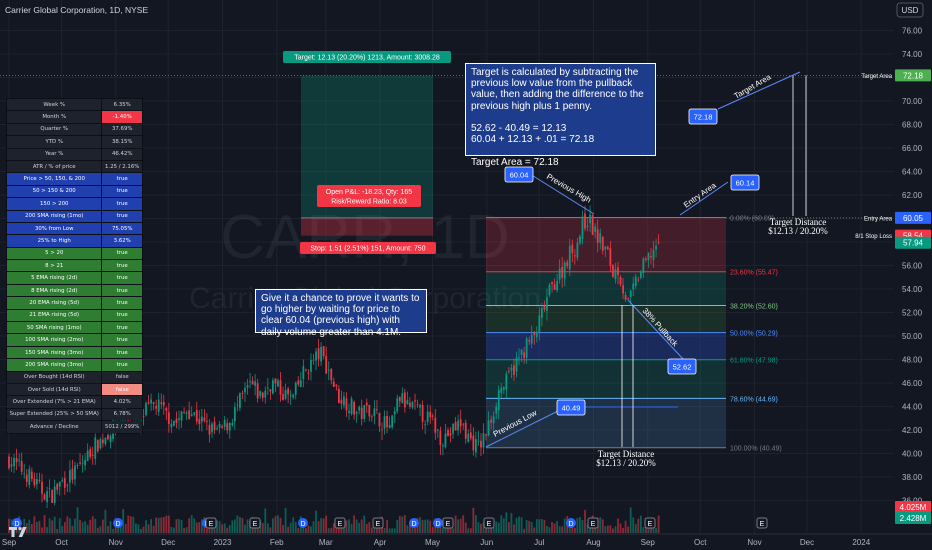 This screenshot has width=932, height=550. What do you see at coordinates (380, 542) in the screenshot?
I see `time-tick-label: Apr` at bounding box center [380, 542].